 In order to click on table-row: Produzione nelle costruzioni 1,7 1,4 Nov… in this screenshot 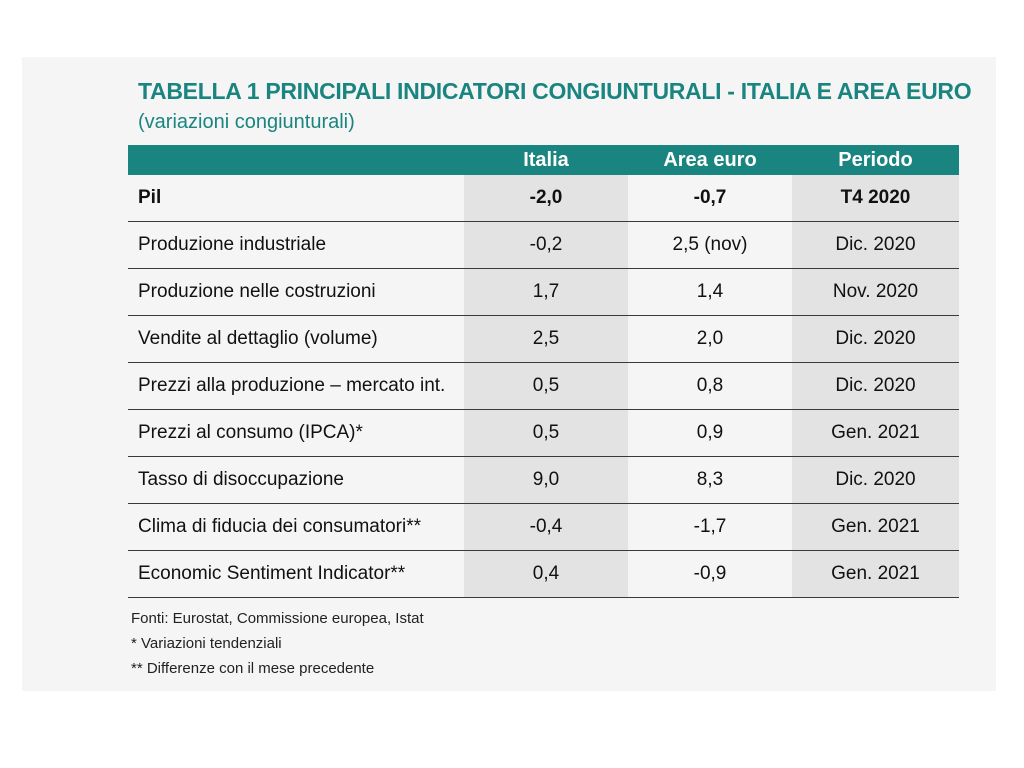, I will do `click(543, 292)`.